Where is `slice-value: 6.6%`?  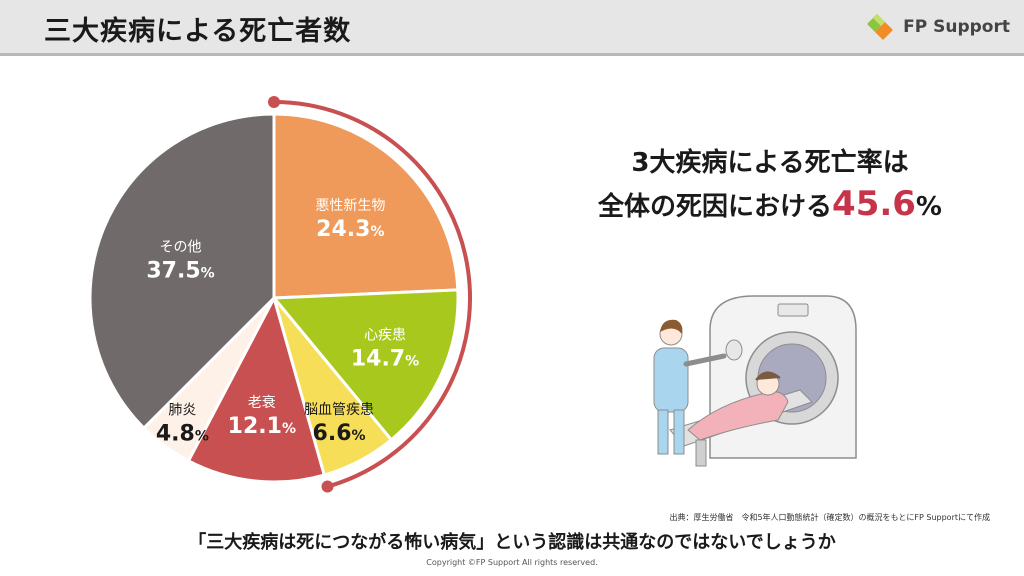
slice-value: 6.6% is located at coordinates (339, 433).